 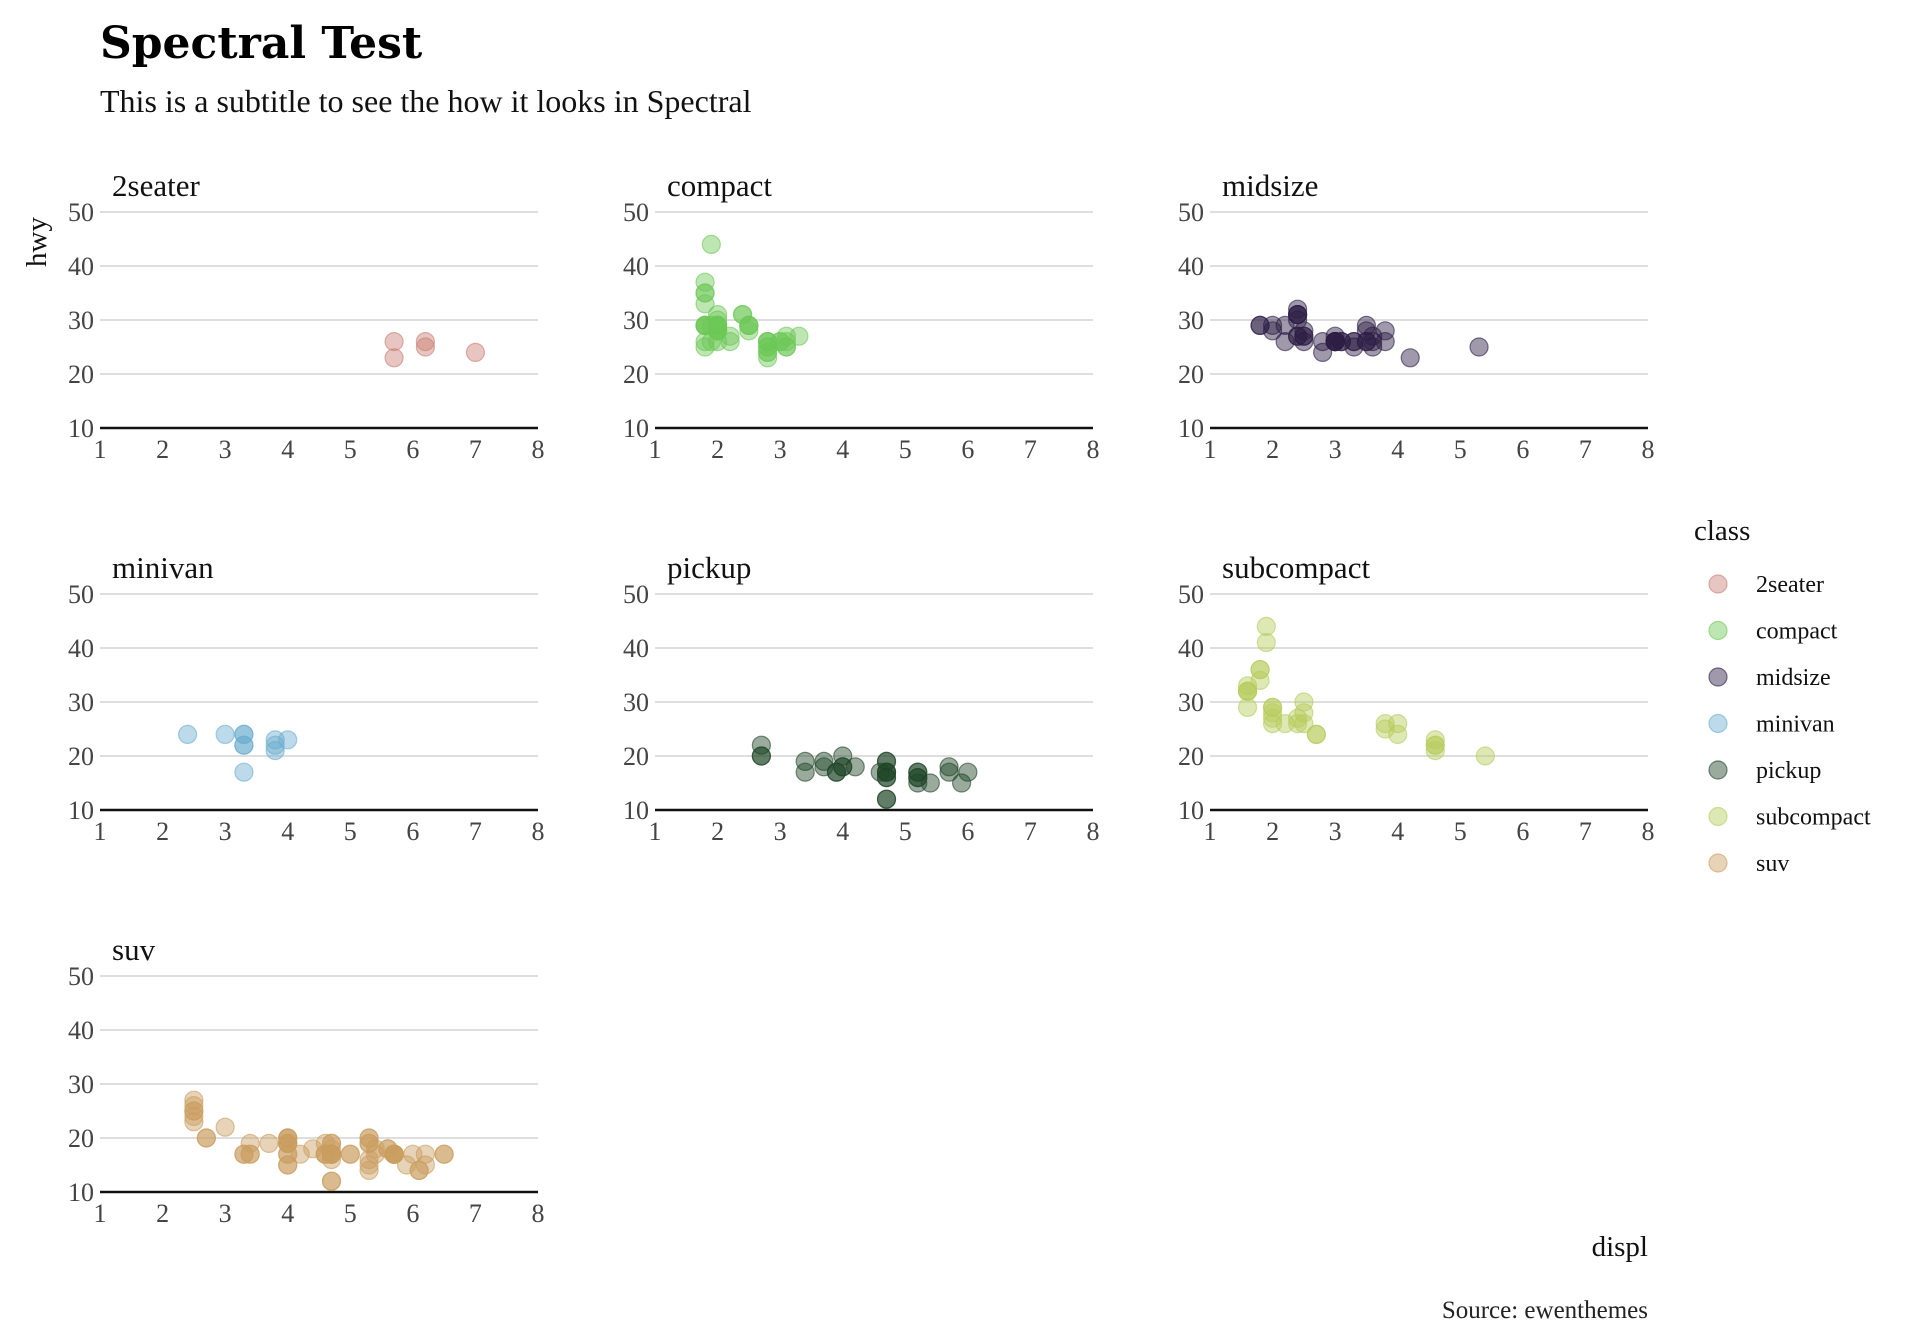 I want to click on legend-item-pickup: pickup, so click(x=1765, y=771).